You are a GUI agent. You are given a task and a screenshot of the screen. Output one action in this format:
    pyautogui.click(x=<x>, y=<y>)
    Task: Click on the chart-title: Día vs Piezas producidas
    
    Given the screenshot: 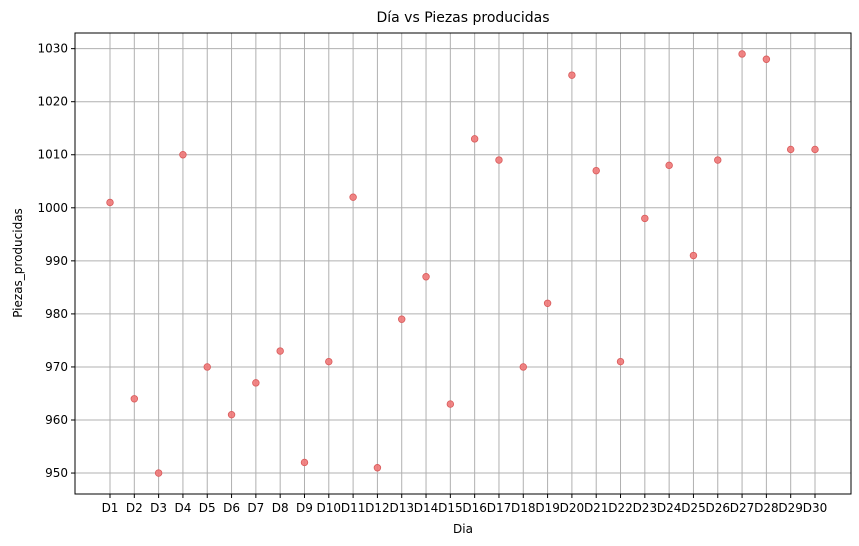 What is the action you would take?
    pyautogui.click(x=462, y=18)
    